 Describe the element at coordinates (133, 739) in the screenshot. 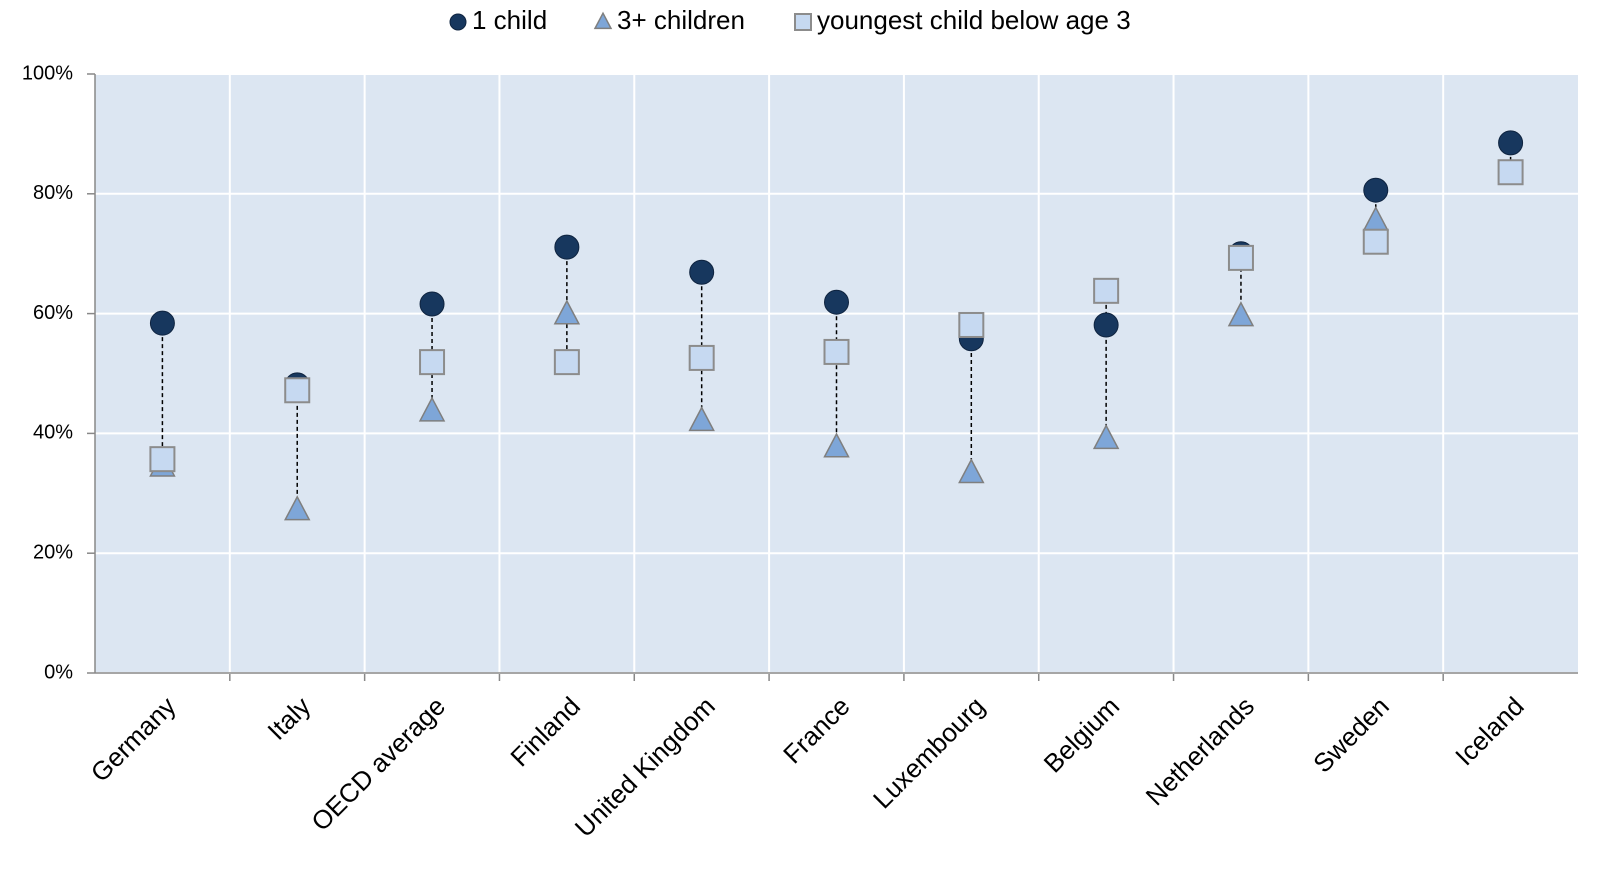

I see `x-tick-label: Germany` at that location.